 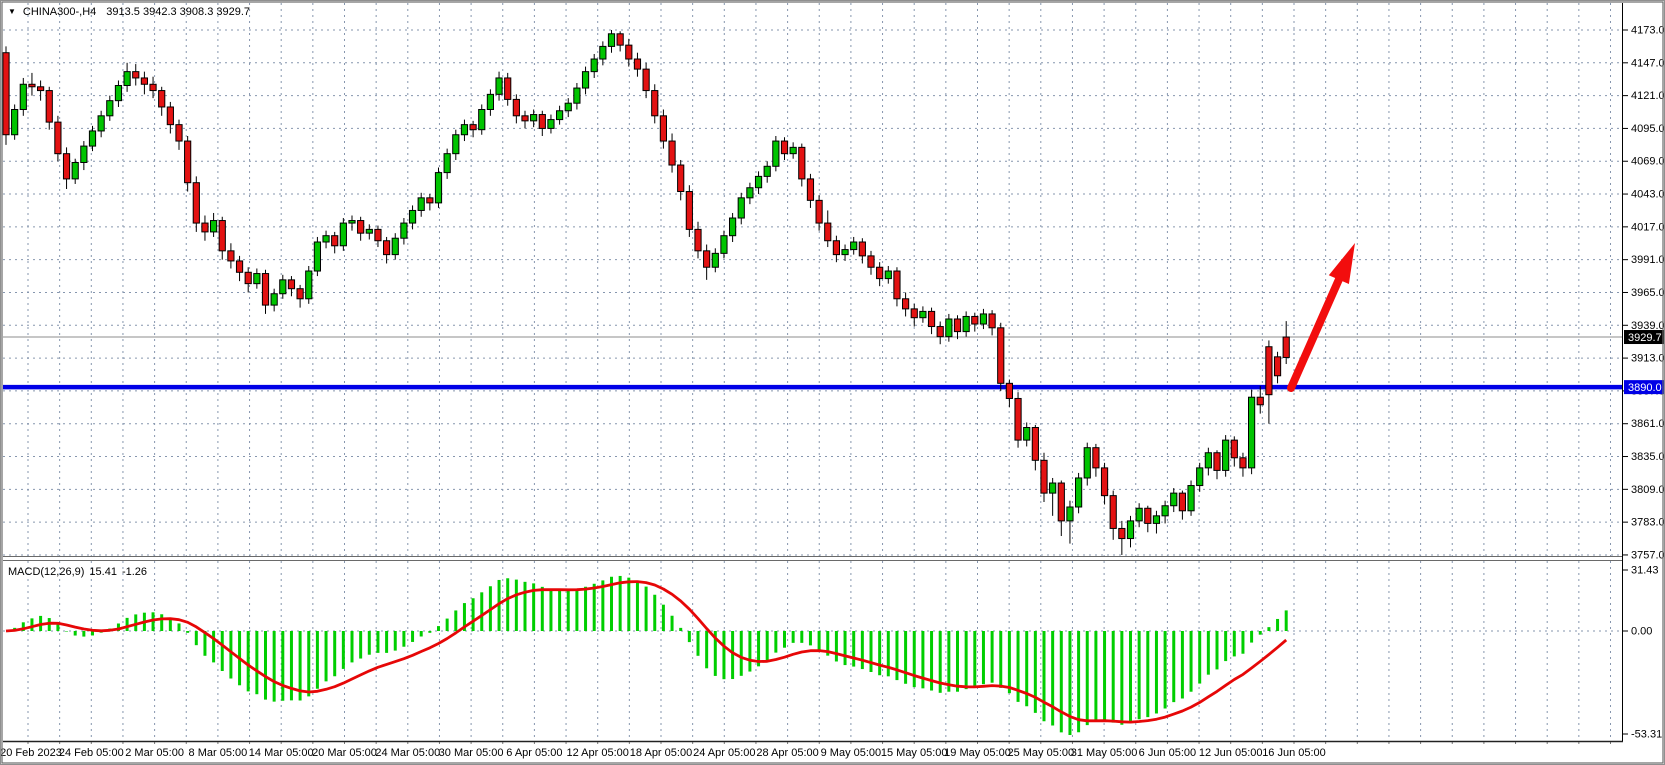 I want to click on macd-indicator-label: MACD(12,26,9), so click(x=46, y=571).